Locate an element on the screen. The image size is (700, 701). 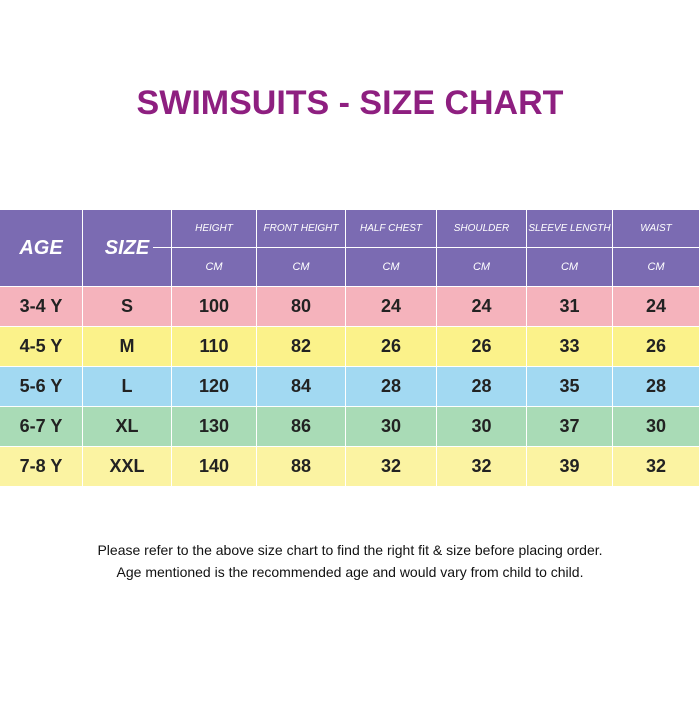
header-cell: FRONT HEIGHT is located at coordinates (301, 229).